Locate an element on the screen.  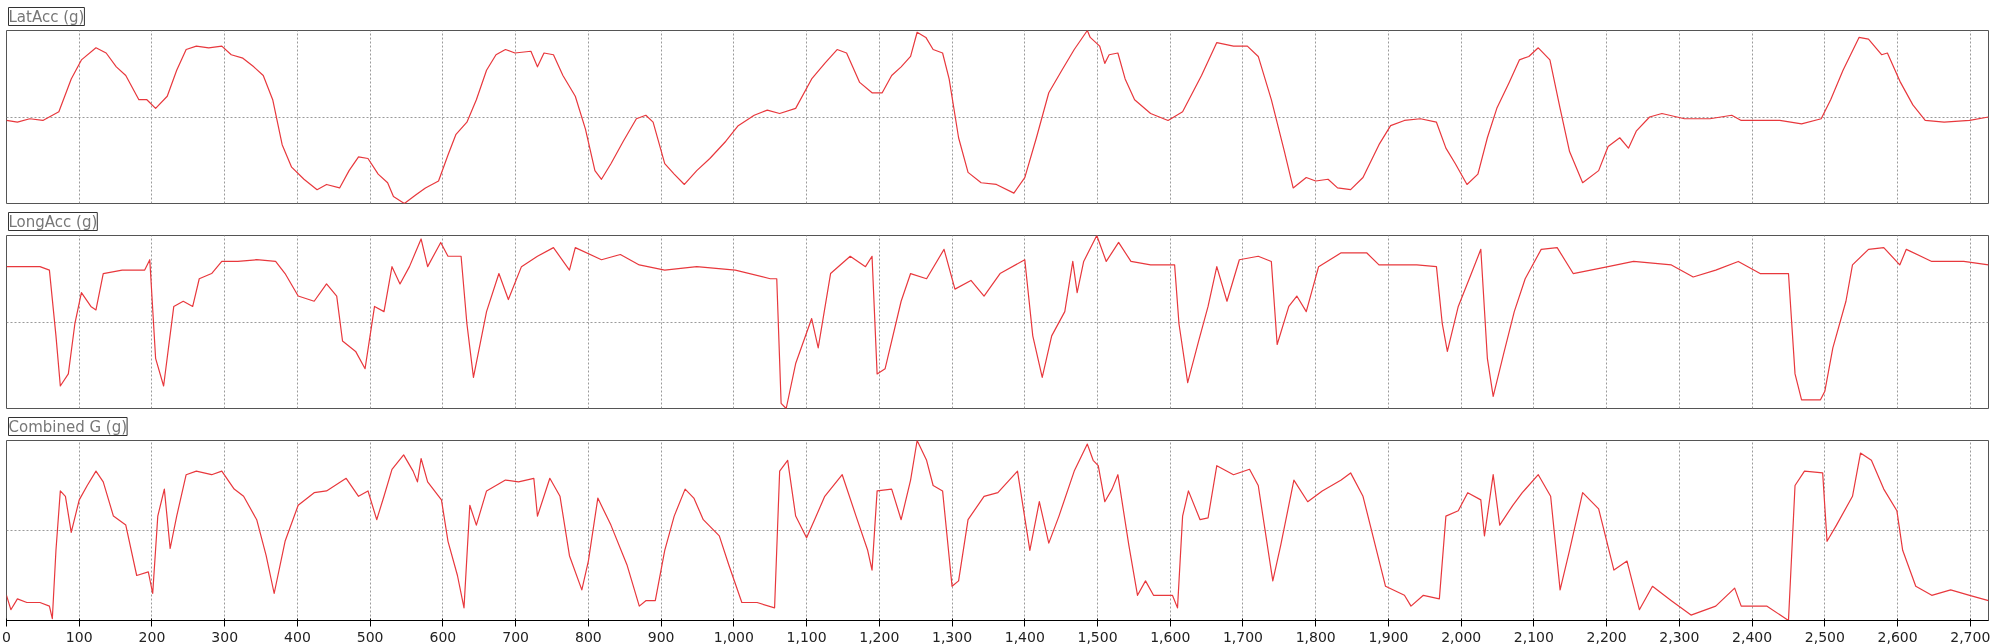
x-tick-label: 1,500 is located at coordinates (1097, 636).